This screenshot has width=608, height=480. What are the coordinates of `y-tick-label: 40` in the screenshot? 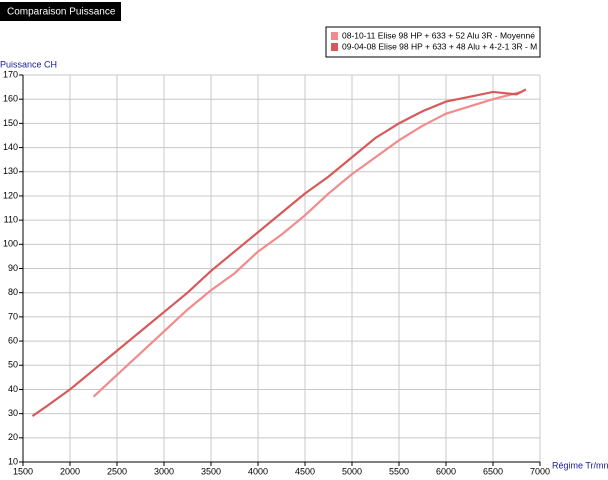 It's located at (13, 389).